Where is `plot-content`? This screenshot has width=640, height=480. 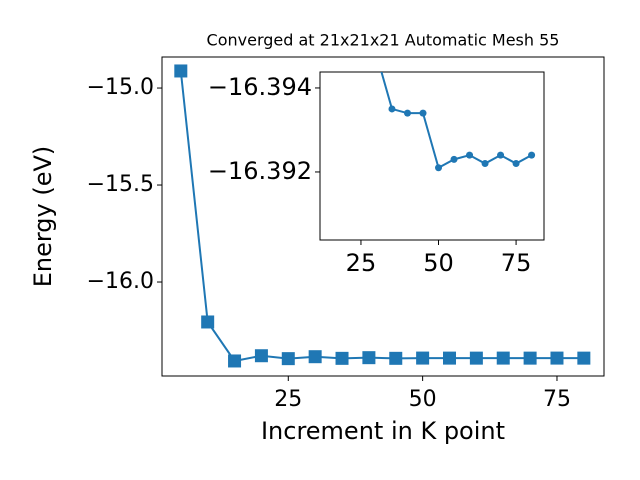 plot-content is located at coordinates (458, 122).